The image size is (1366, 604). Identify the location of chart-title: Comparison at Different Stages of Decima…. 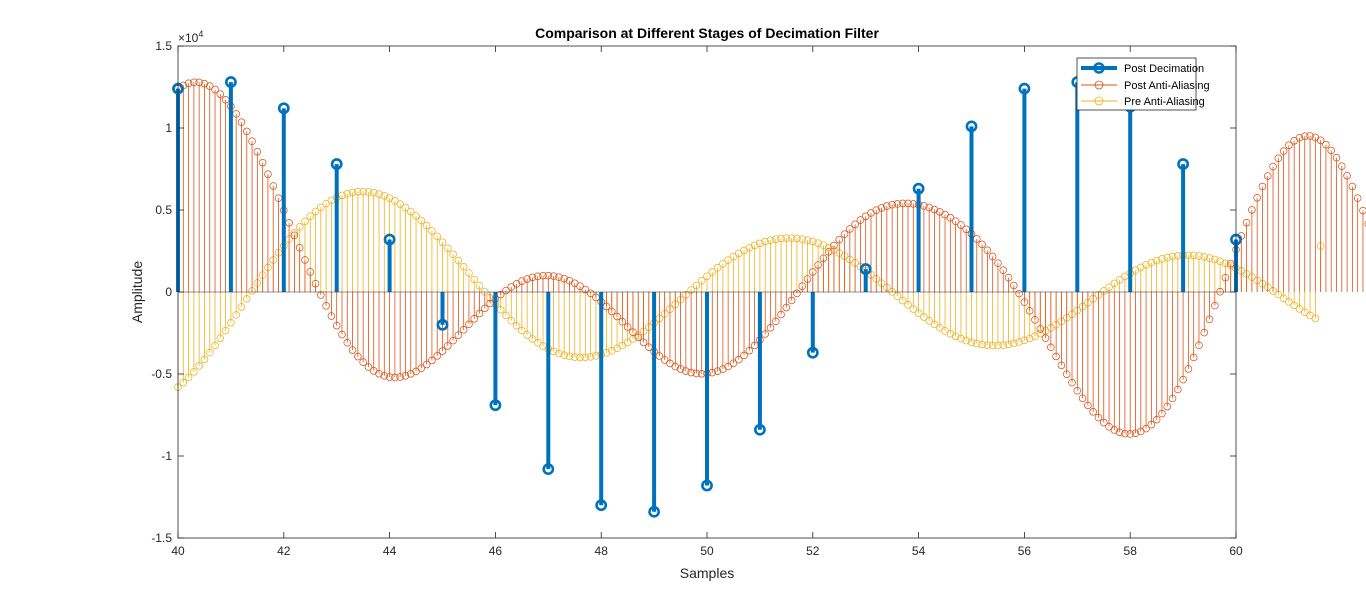
(707, 33).